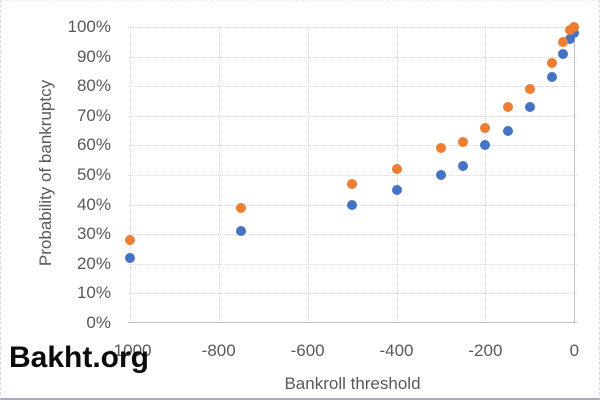  Describe the element at coordinates (93, 174) in the screenshot. I see `y-tick-label: 50%` at that location.